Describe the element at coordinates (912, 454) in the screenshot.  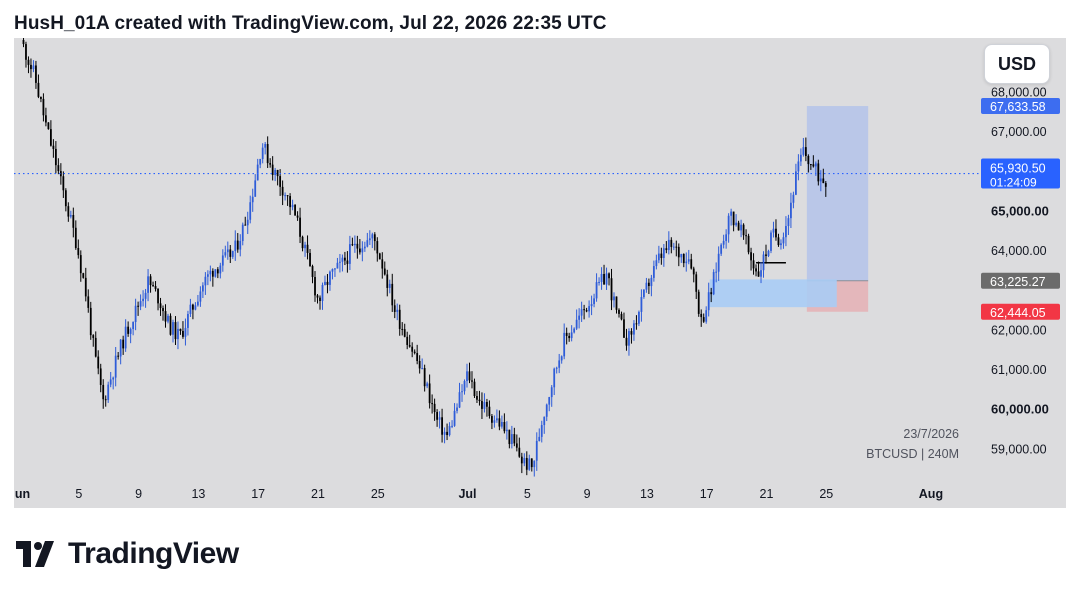
I see `symbol-interval-label: BTCUSD | 240M` at that location.